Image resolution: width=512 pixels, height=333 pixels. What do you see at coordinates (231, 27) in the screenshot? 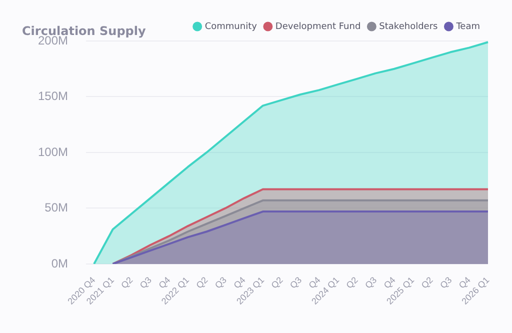
I see `legend-label: Community` at bounding box center [231, 27].